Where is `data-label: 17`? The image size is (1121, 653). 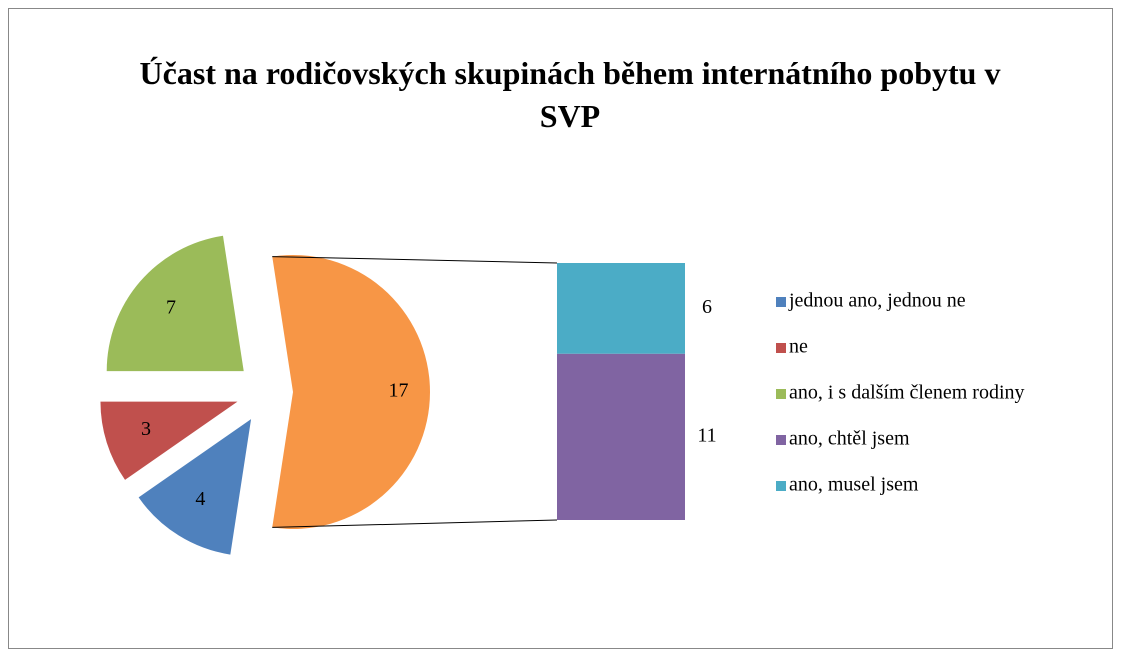
data-label: 17 is located at coordinates (398, 391).